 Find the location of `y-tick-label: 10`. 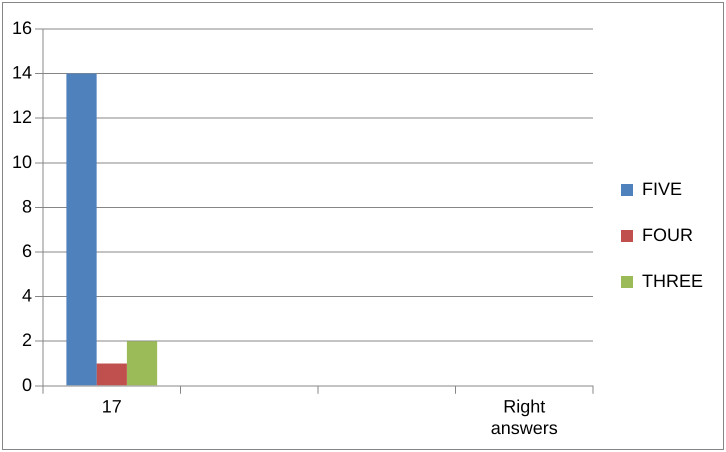

y-tick-label: 10 is located at coordinates (22, 162).